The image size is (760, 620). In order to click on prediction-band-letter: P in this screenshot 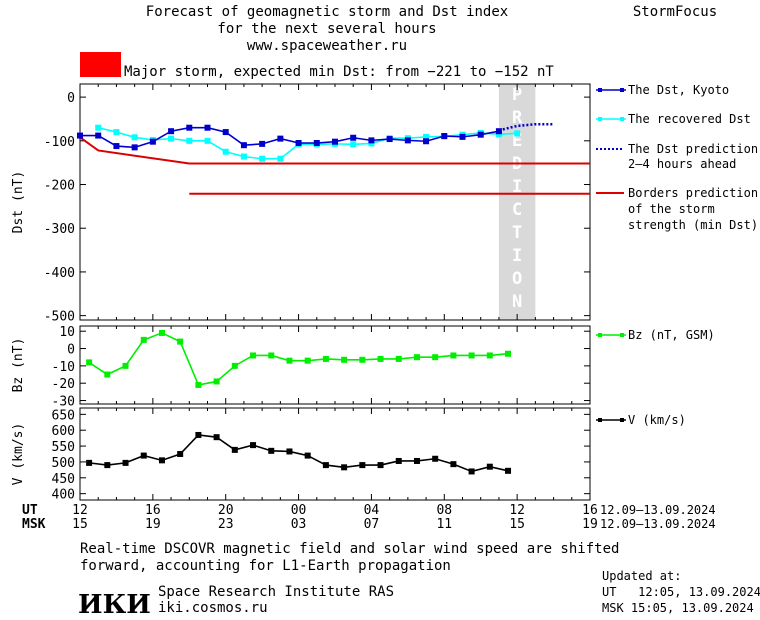, I will do `click(517, 95)`.